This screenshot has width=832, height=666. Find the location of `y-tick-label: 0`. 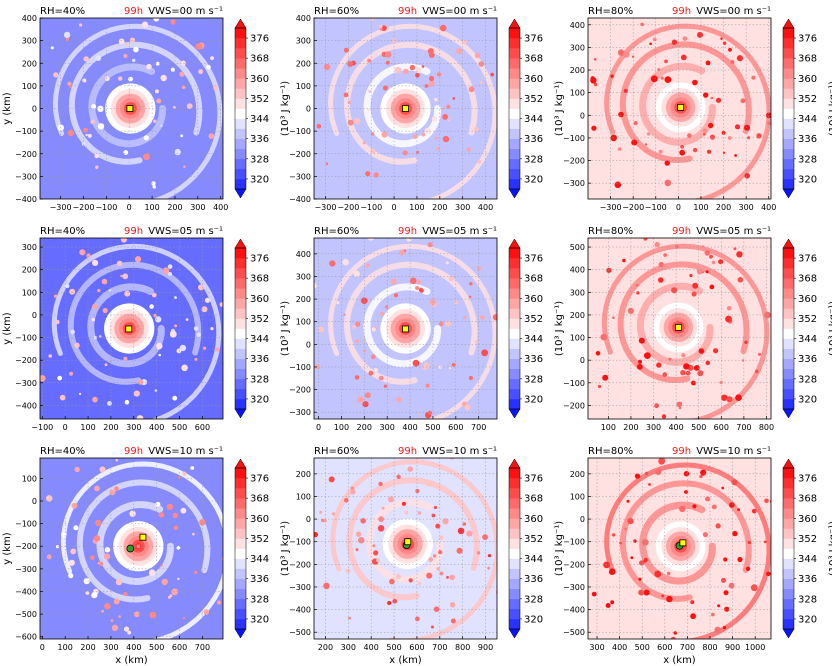

y-tick-label: 0 is located at coordinates (582, 519).